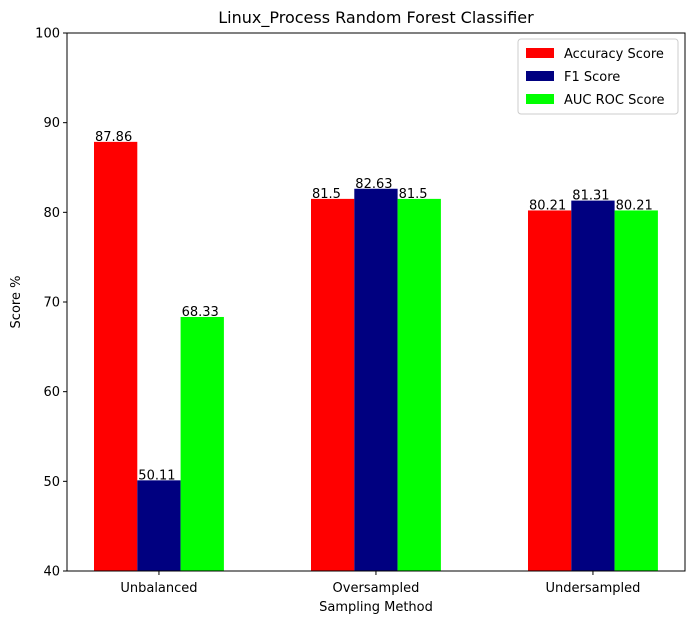  I want to click on x-axis-label: Sampling Method, so click(376, 607).